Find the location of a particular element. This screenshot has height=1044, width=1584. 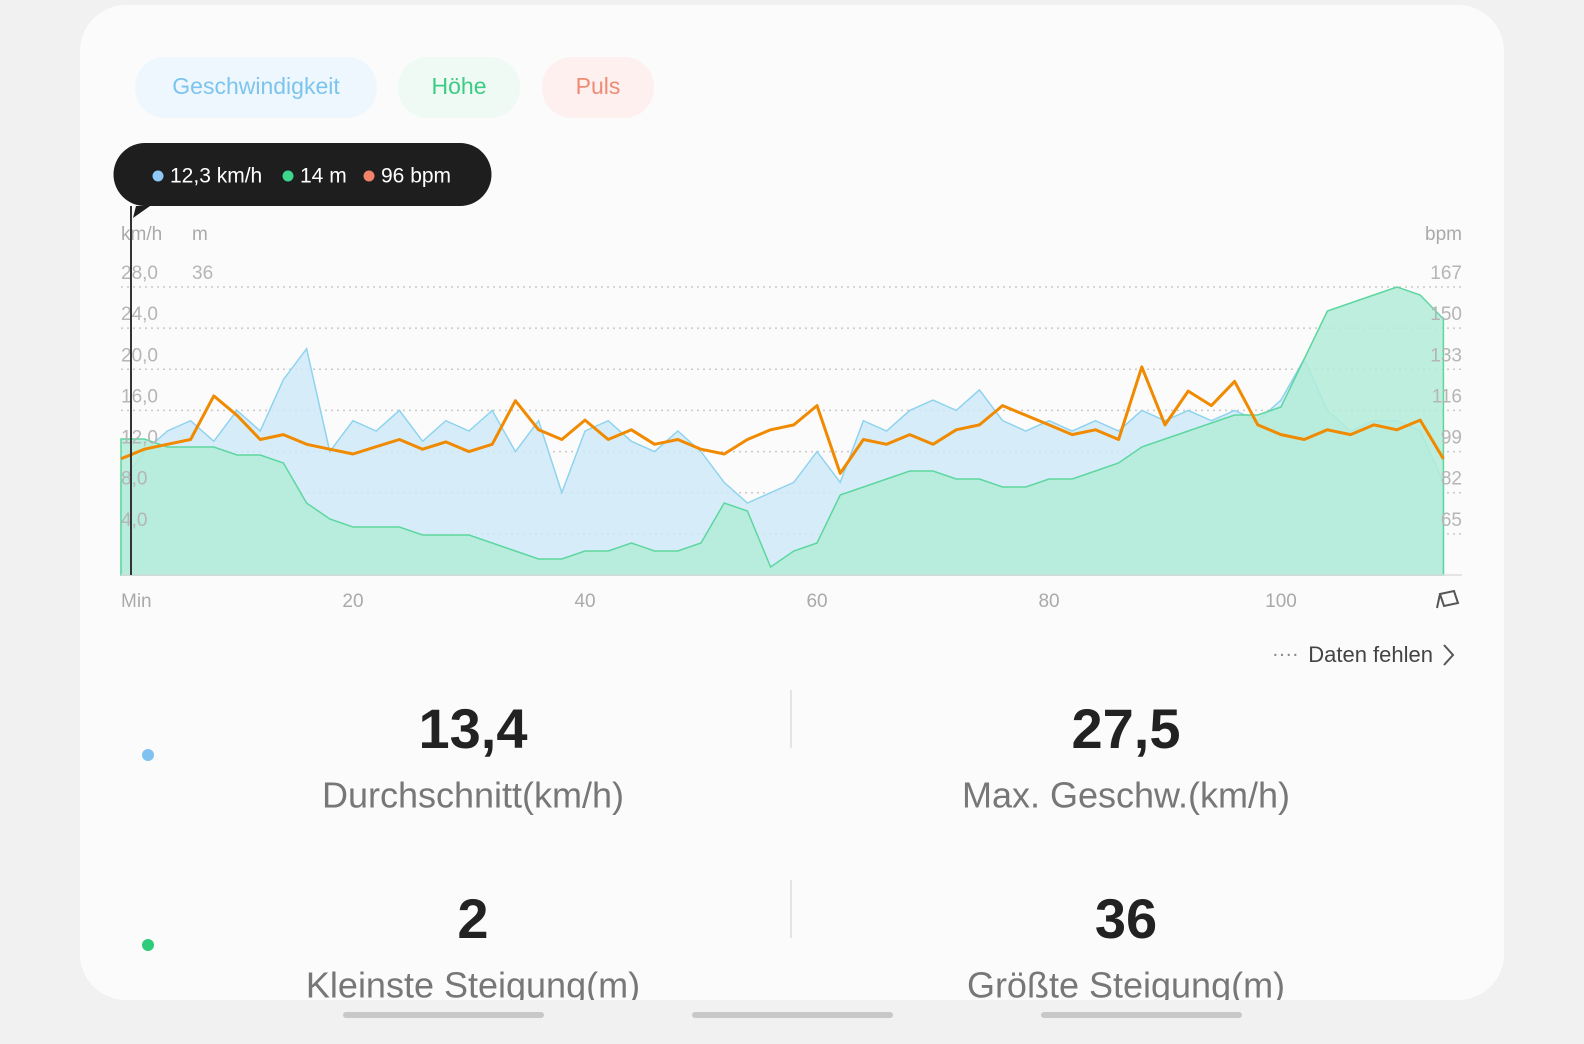

y-tick-label: 12,0 is located at coordinates (139, 438).